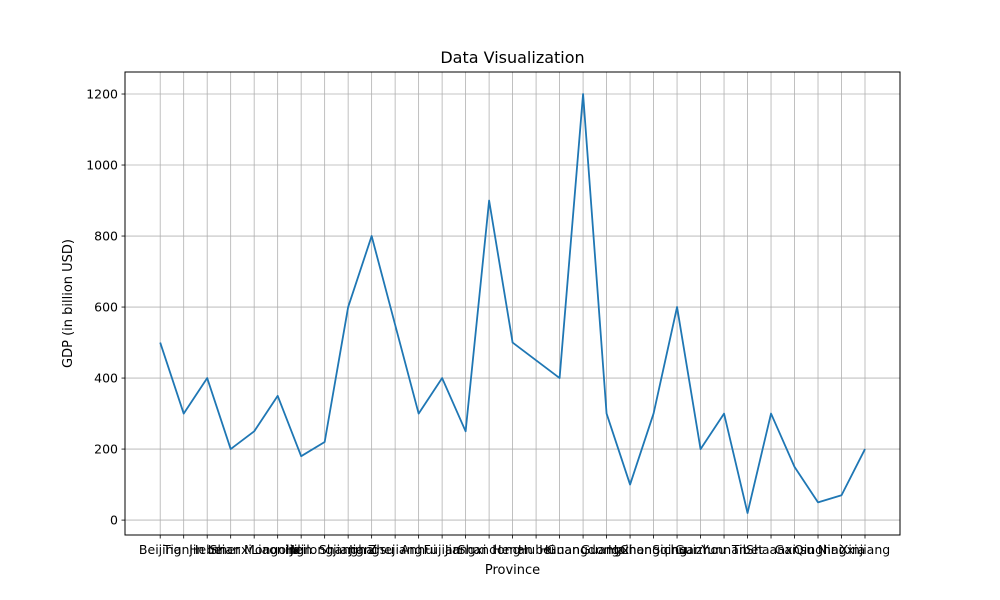  Describe the element at coordinates (371, 549) in the screenshot. I see `x-tick-label: Jiangsu` at that location.